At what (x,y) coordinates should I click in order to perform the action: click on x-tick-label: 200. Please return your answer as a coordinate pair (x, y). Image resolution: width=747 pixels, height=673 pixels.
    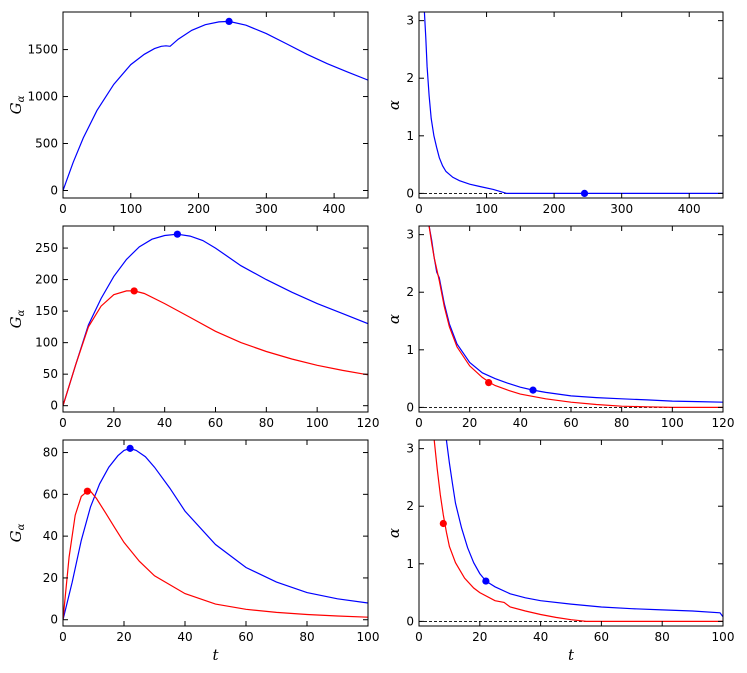
    Looking at the image, I should click on (198, 209).